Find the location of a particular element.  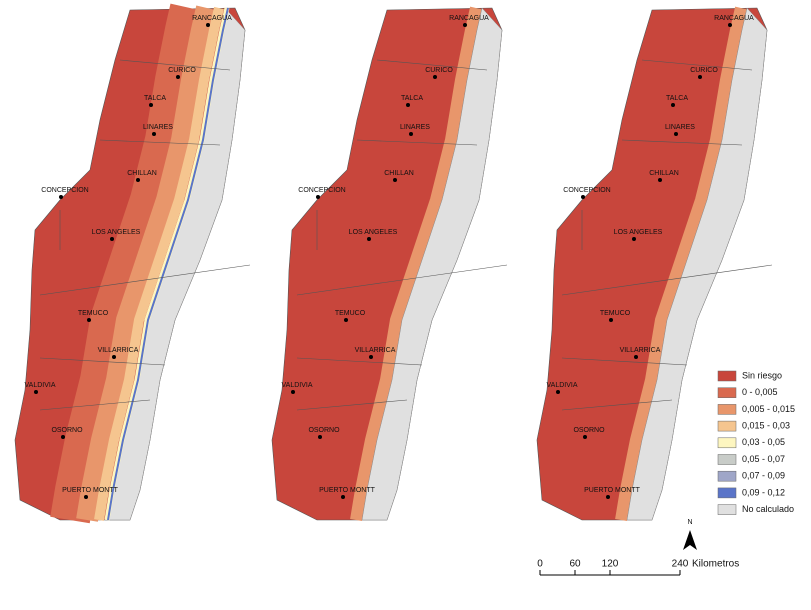

north-label: N is located at coordinates (689, 522).